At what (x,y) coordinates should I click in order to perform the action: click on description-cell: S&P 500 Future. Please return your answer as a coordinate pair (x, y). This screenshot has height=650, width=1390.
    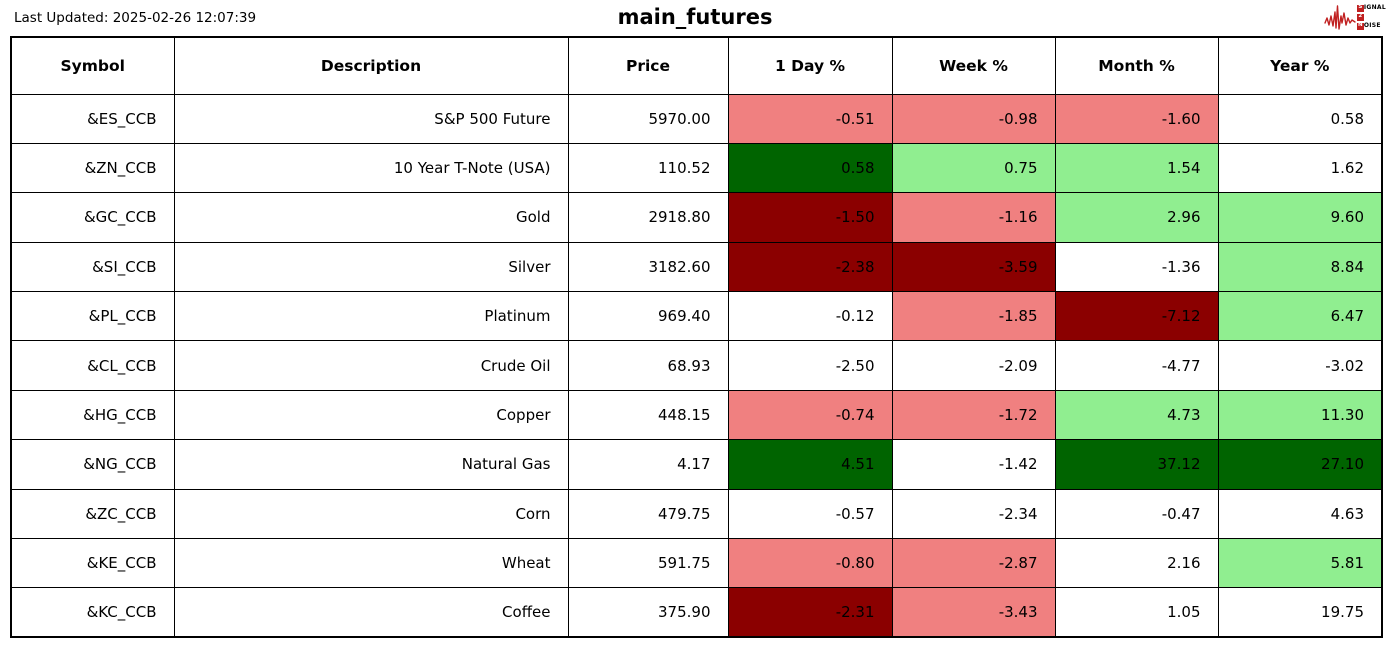
    Looking at the image, I should click on (371, 118).